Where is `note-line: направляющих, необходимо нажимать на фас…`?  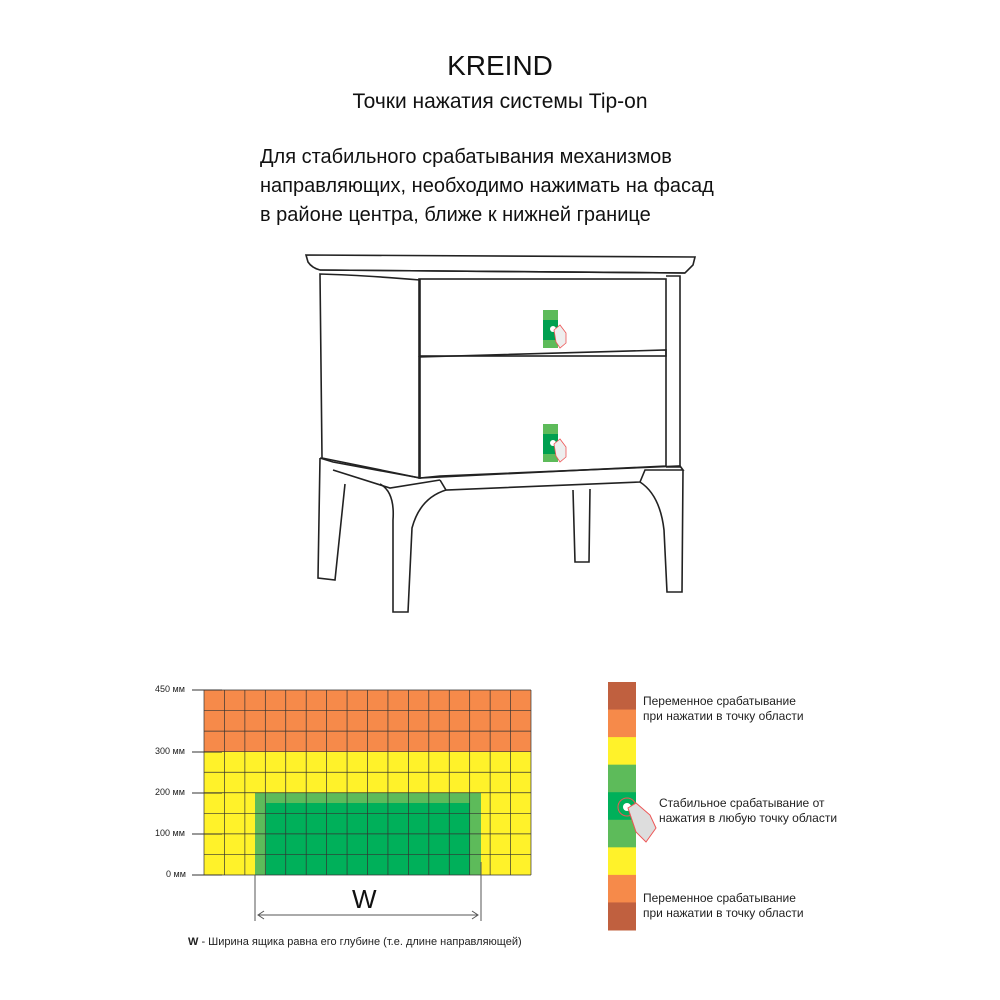
note-line: направляющих, необходимо нажимать на фас… is located at coordinates (487, 186).